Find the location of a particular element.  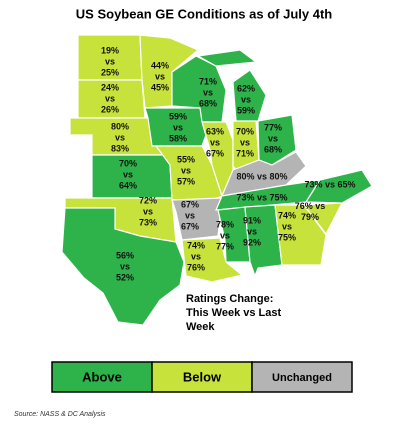

state-label: 44% is located at coordinates (160, 65).